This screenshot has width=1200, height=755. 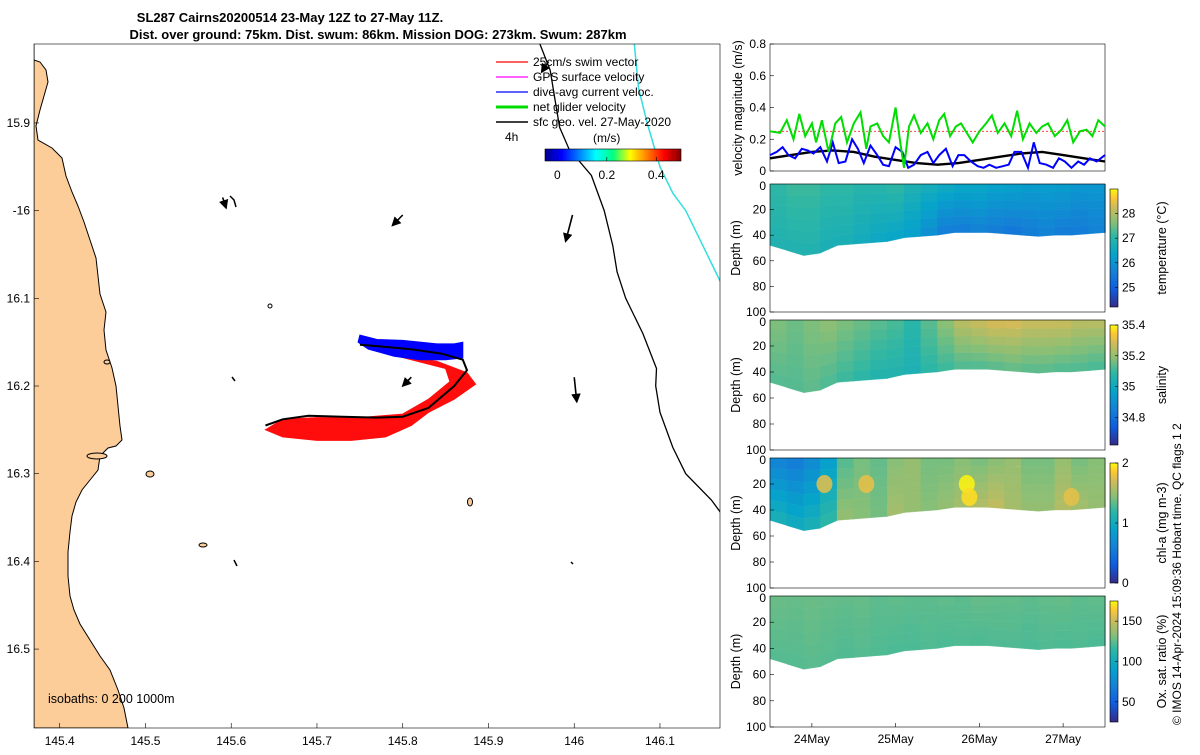 What do you see at coordinates (756, 727) in the screenshot?
I see `depth-tick-label: 100` at bounding box center [756, 727].